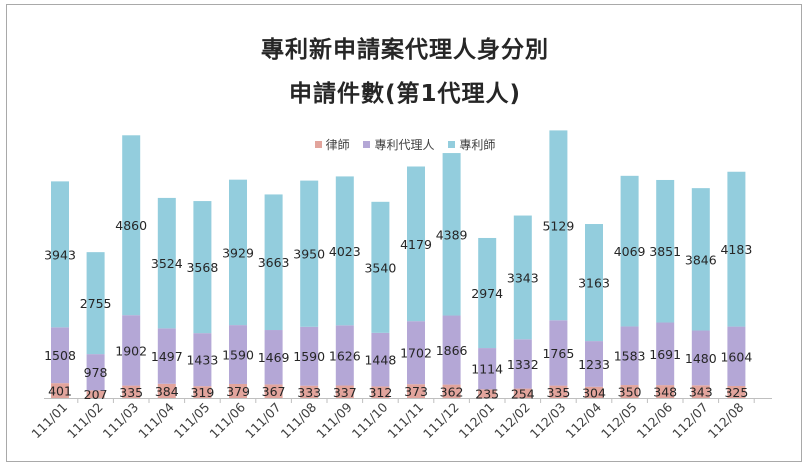 This screenshot has height=470, width=810. I want to click on data-label-patent-agent: 1233, so click(594, 364).